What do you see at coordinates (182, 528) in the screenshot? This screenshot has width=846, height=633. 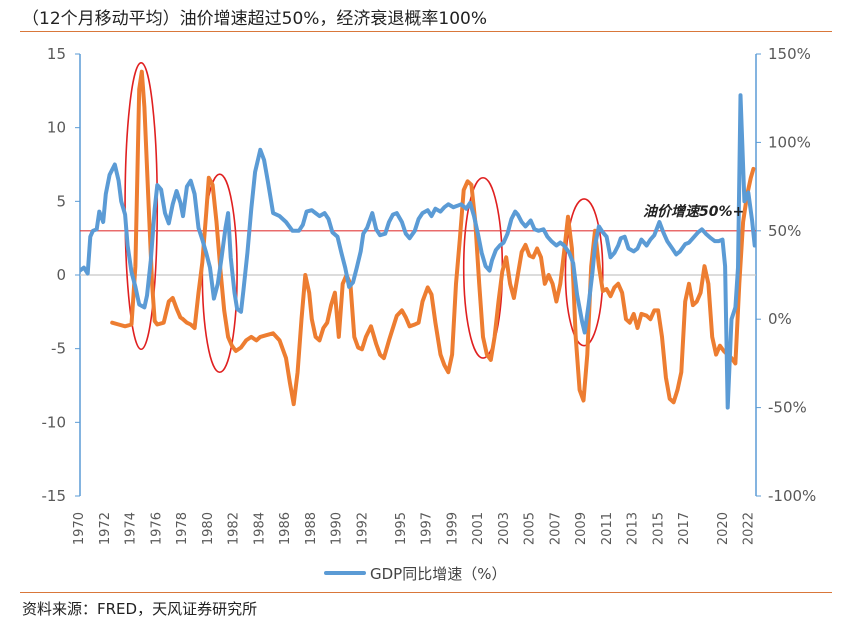 I see `x-tick-label: 1978` at bounding box center [182, 528].